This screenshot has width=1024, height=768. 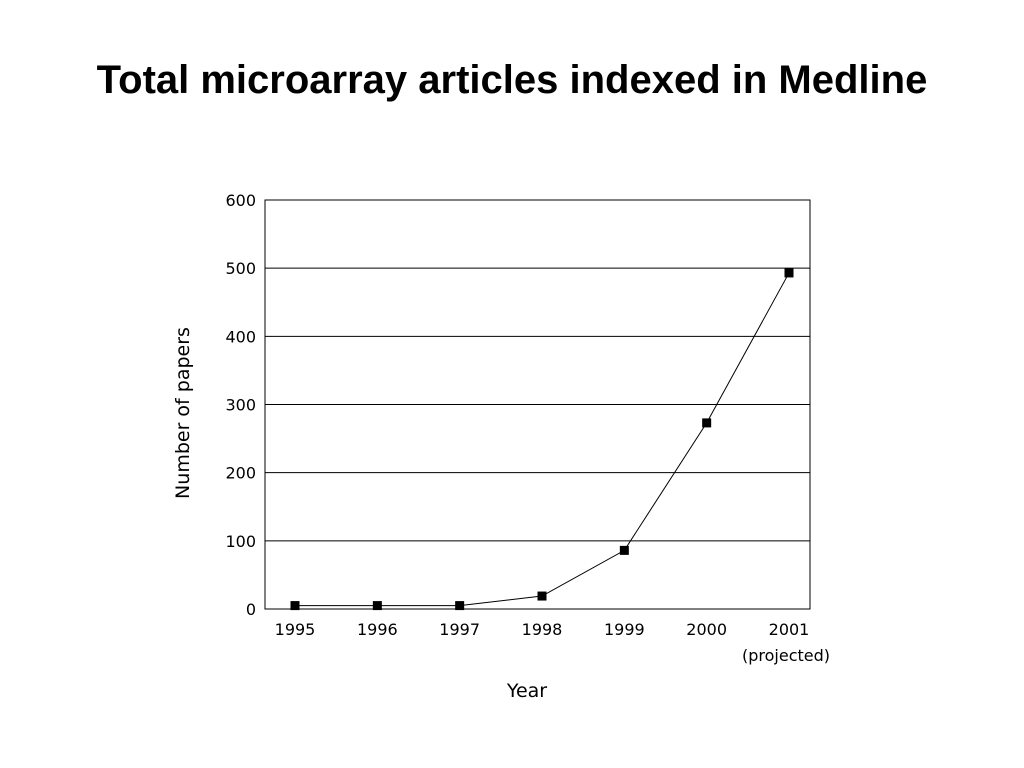 I want to click on x-tick-label: 1995, so click(x=295, y=629).